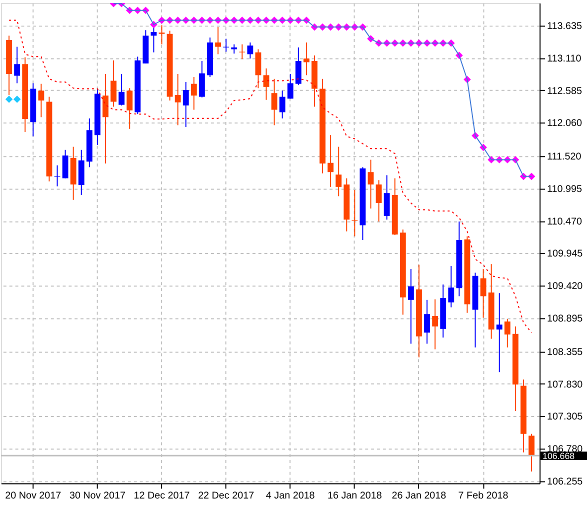 This screenshot has height=509, width=587. What do you see at coordinates (564, 189) in the screenshot?
I see `y-tick-label: 110.995` at bounding box center [564, 189].